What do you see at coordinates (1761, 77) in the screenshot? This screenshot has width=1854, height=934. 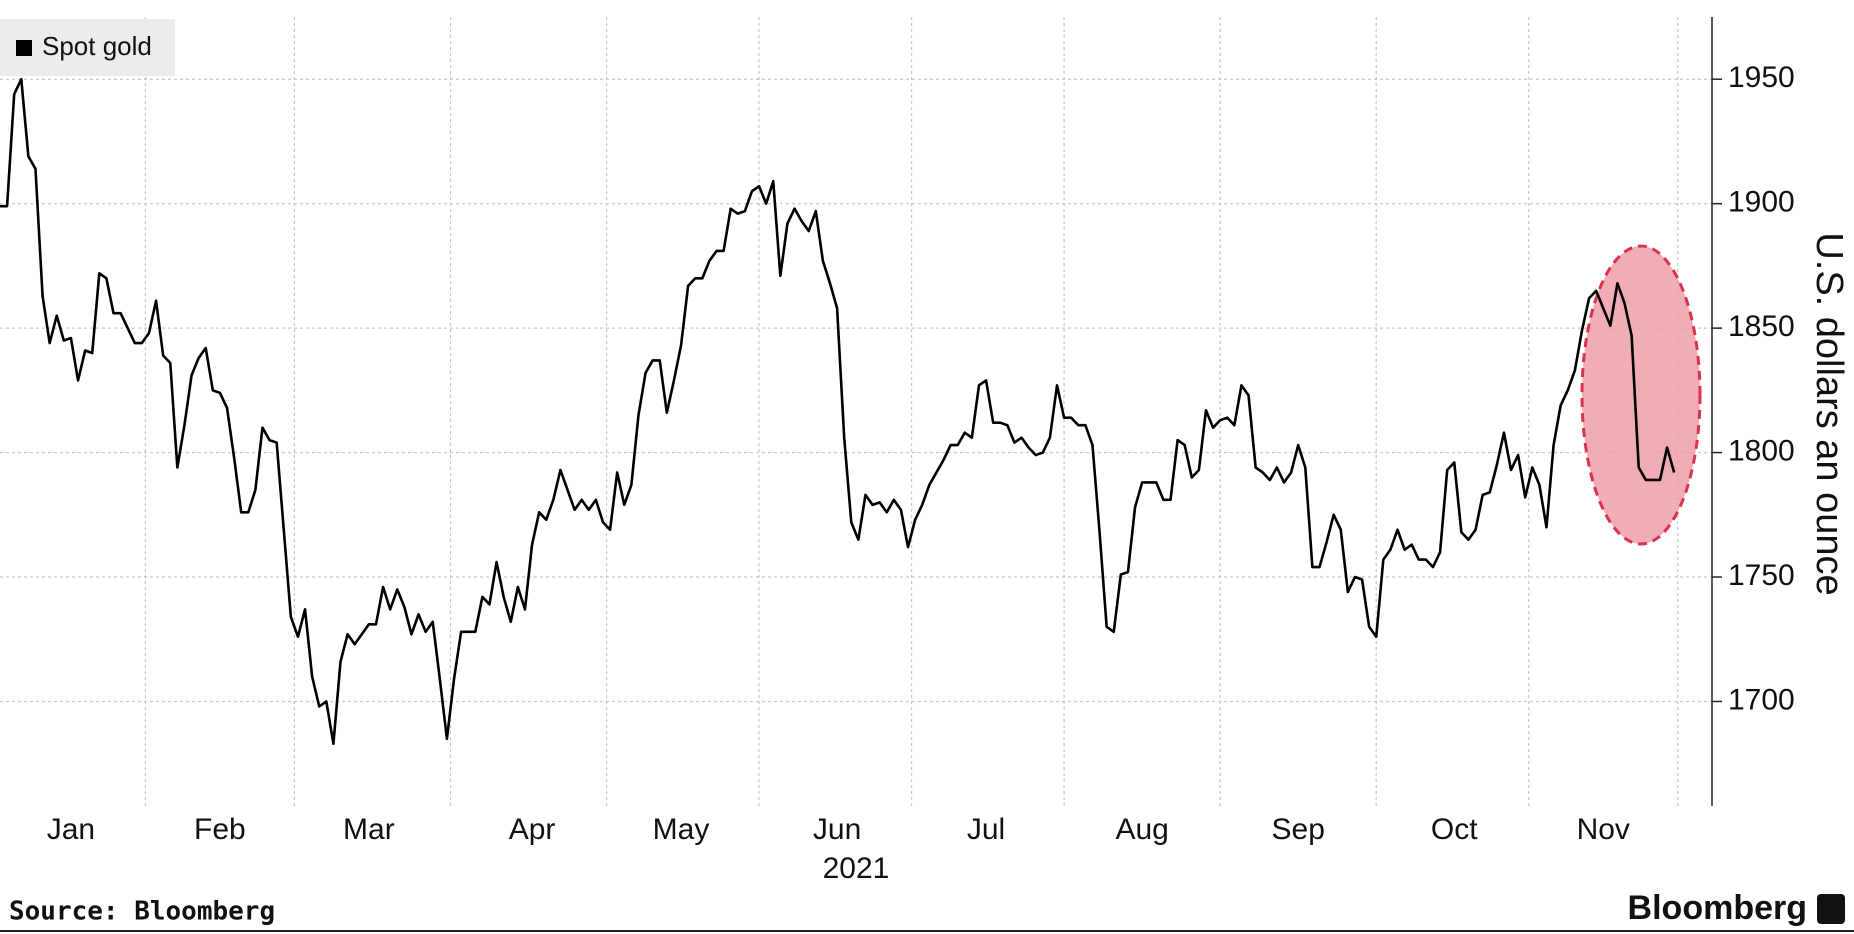 I see `y-tick-label: 1950` at bounding box center [1761, 77].